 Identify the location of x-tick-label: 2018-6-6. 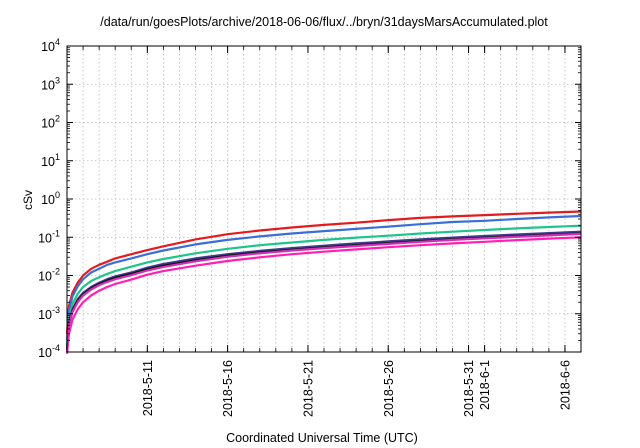
(565, 385).